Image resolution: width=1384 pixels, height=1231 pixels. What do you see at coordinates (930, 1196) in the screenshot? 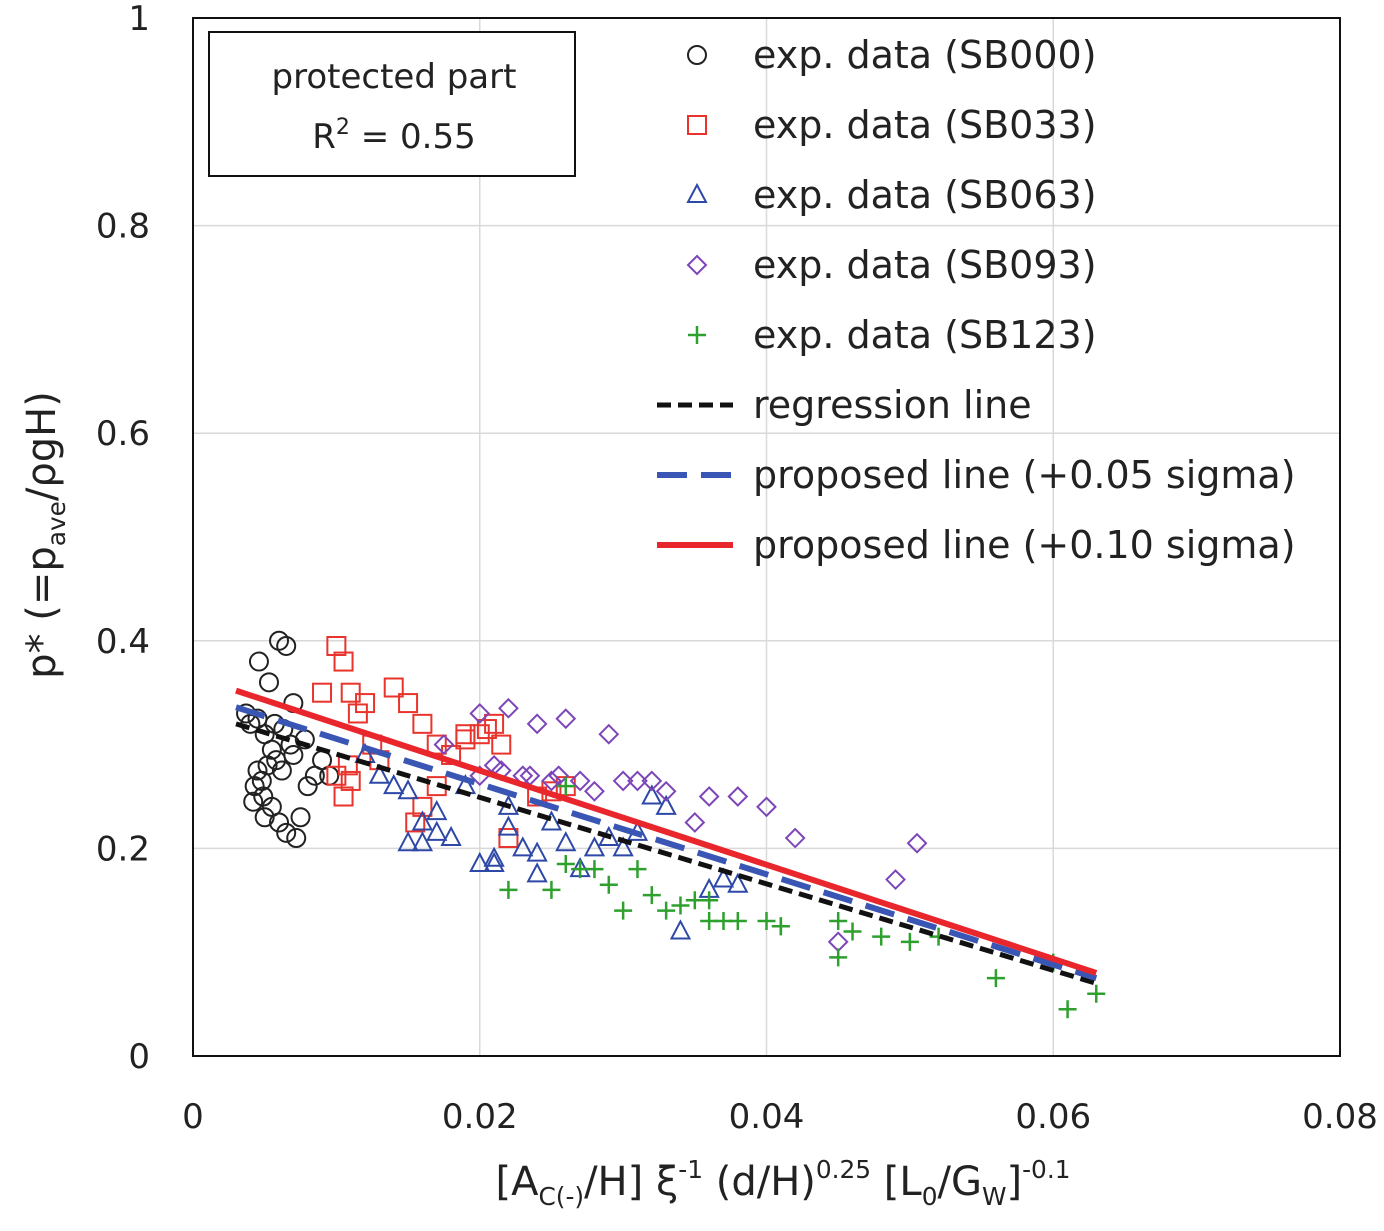
I see `label-part: 0` at bounding box center [930, 1196].